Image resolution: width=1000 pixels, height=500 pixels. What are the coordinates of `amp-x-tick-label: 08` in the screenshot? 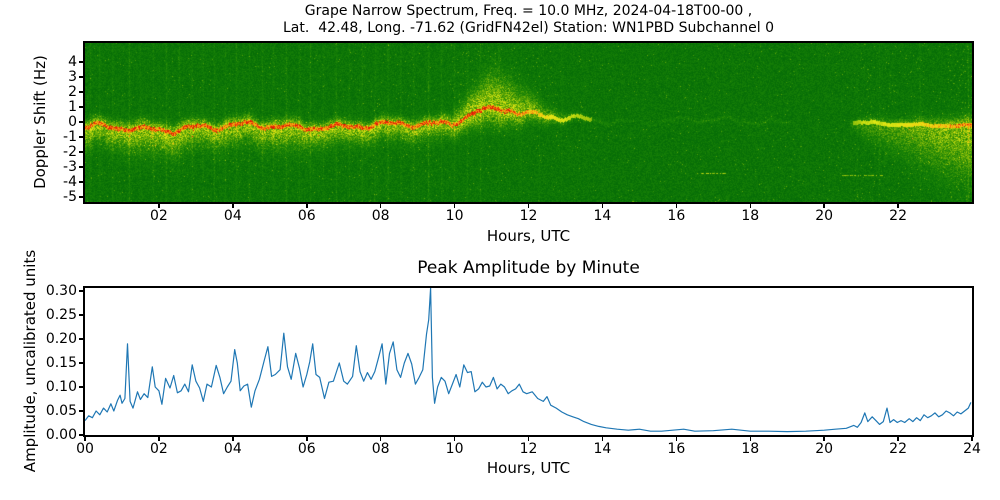 It's located at (380, 449).